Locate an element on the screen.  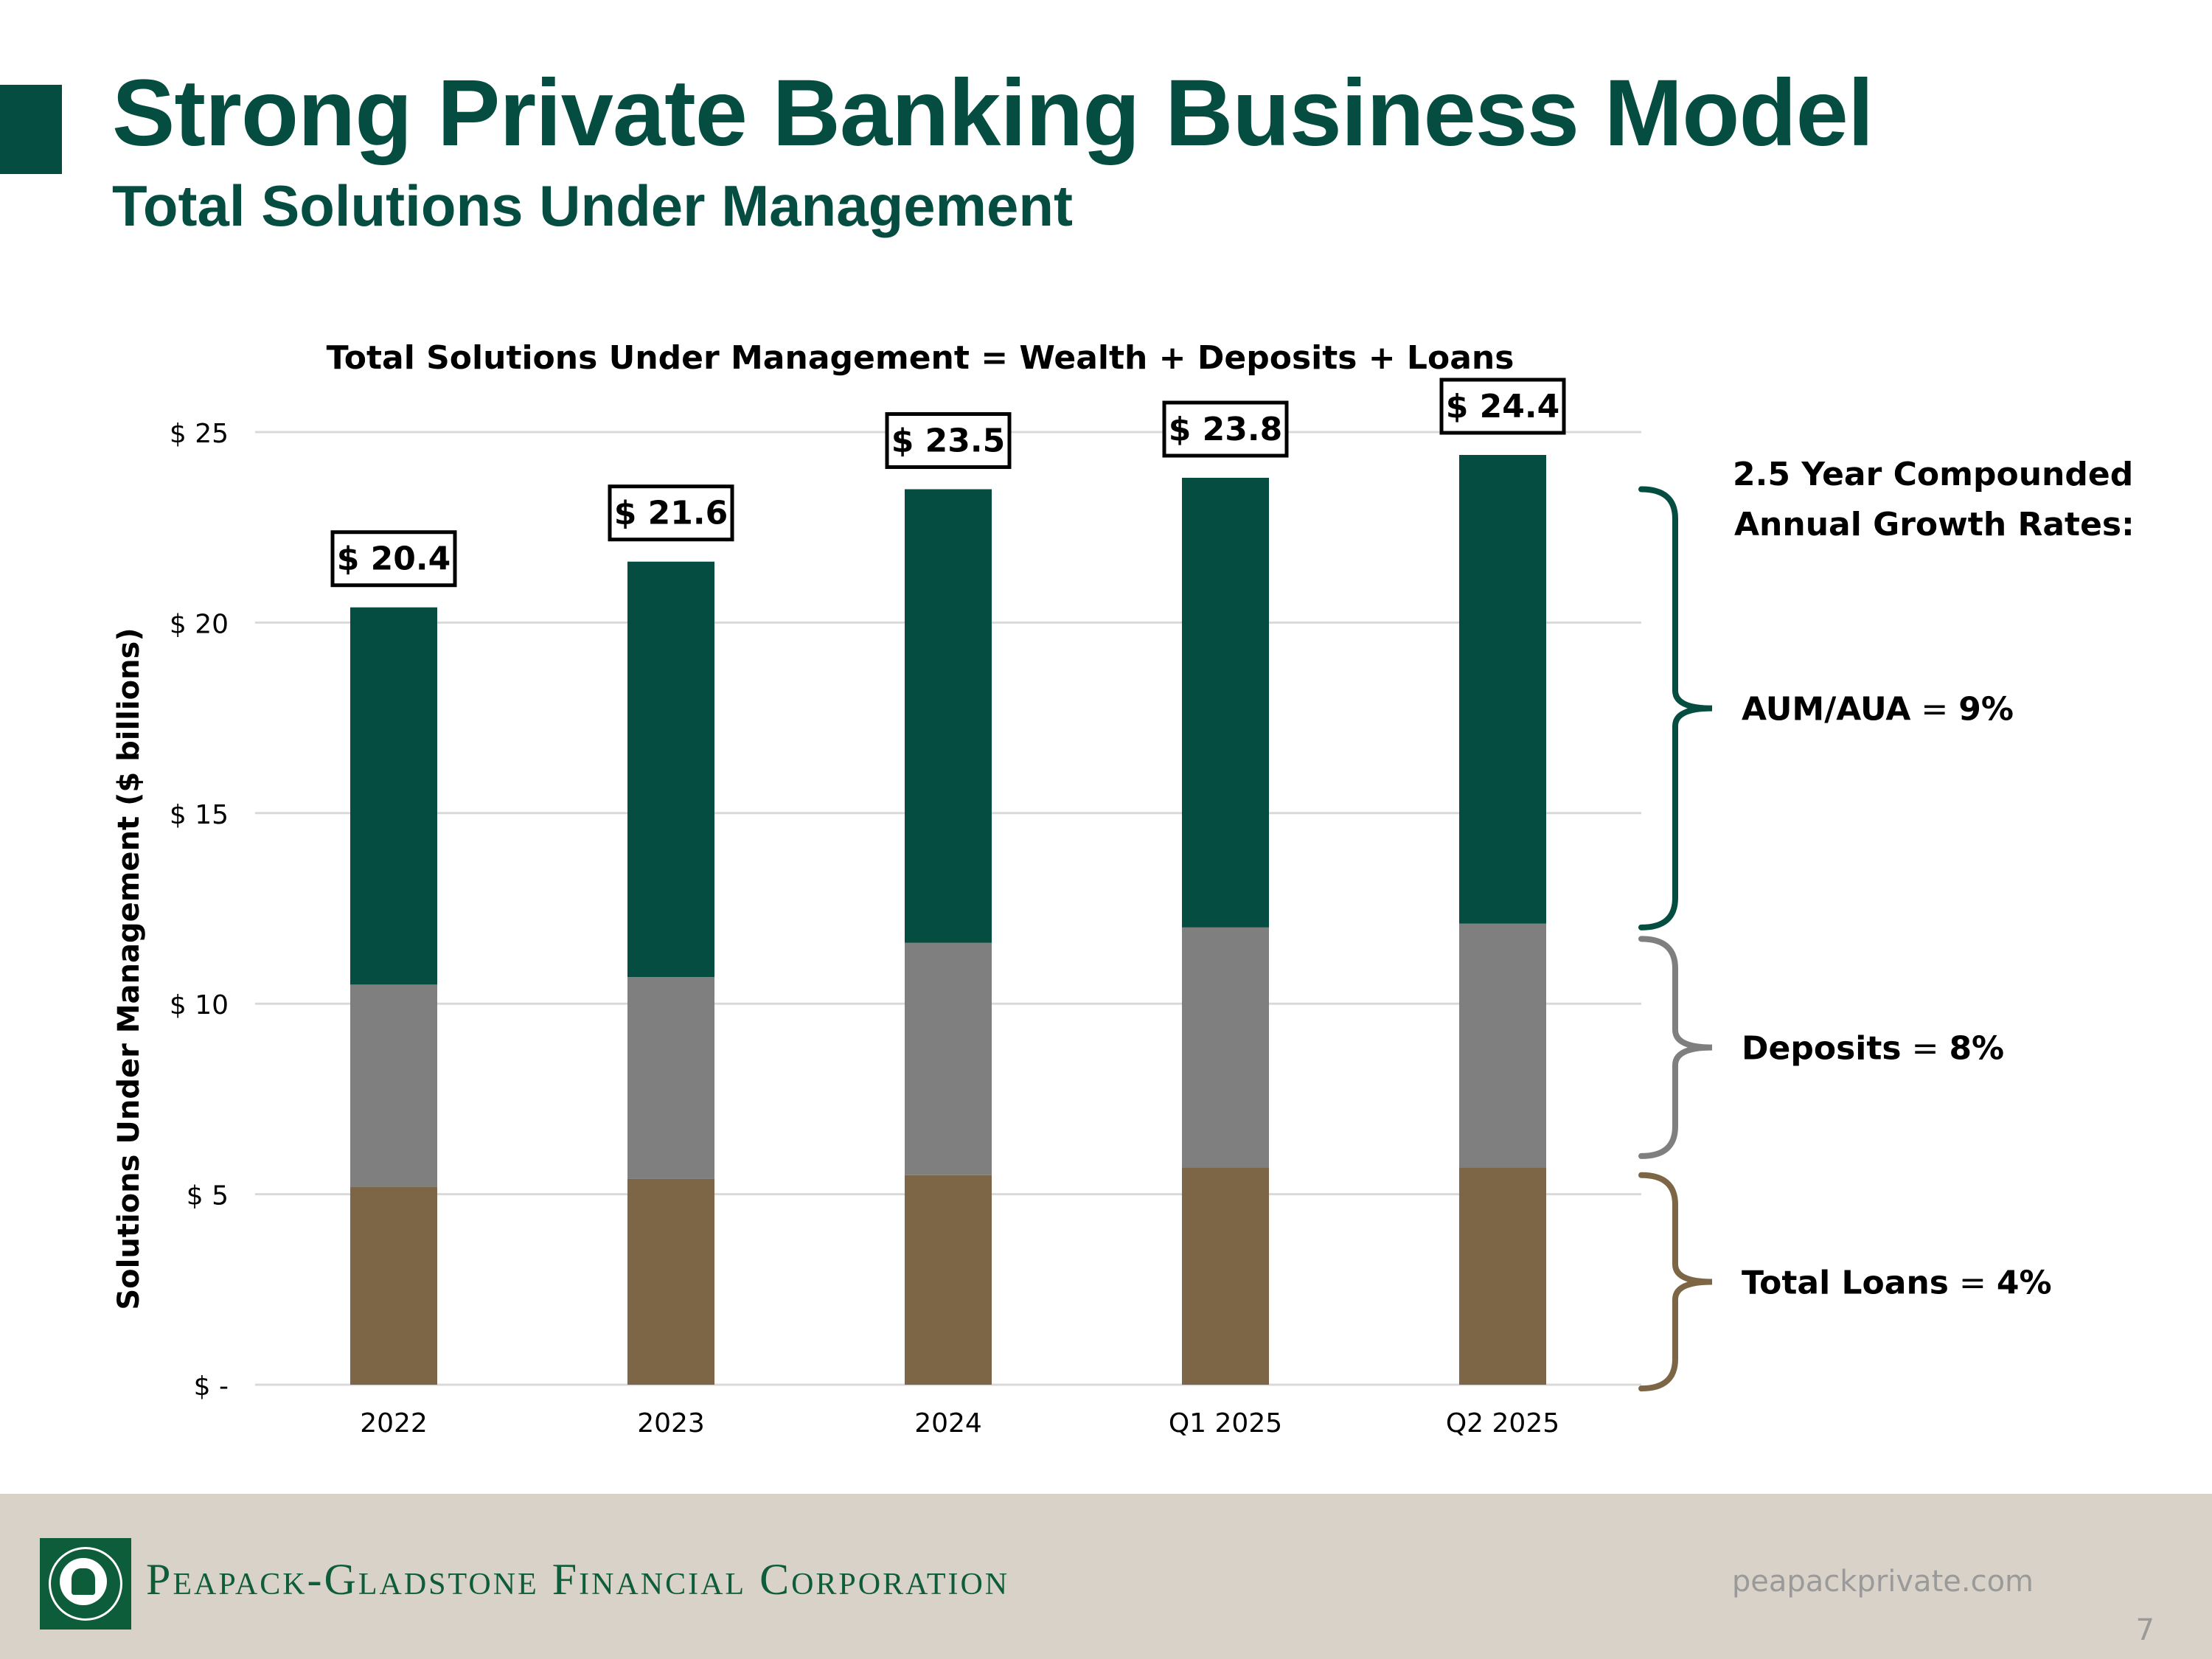
logo-seal-inner is located at coordinates (83, 1581).